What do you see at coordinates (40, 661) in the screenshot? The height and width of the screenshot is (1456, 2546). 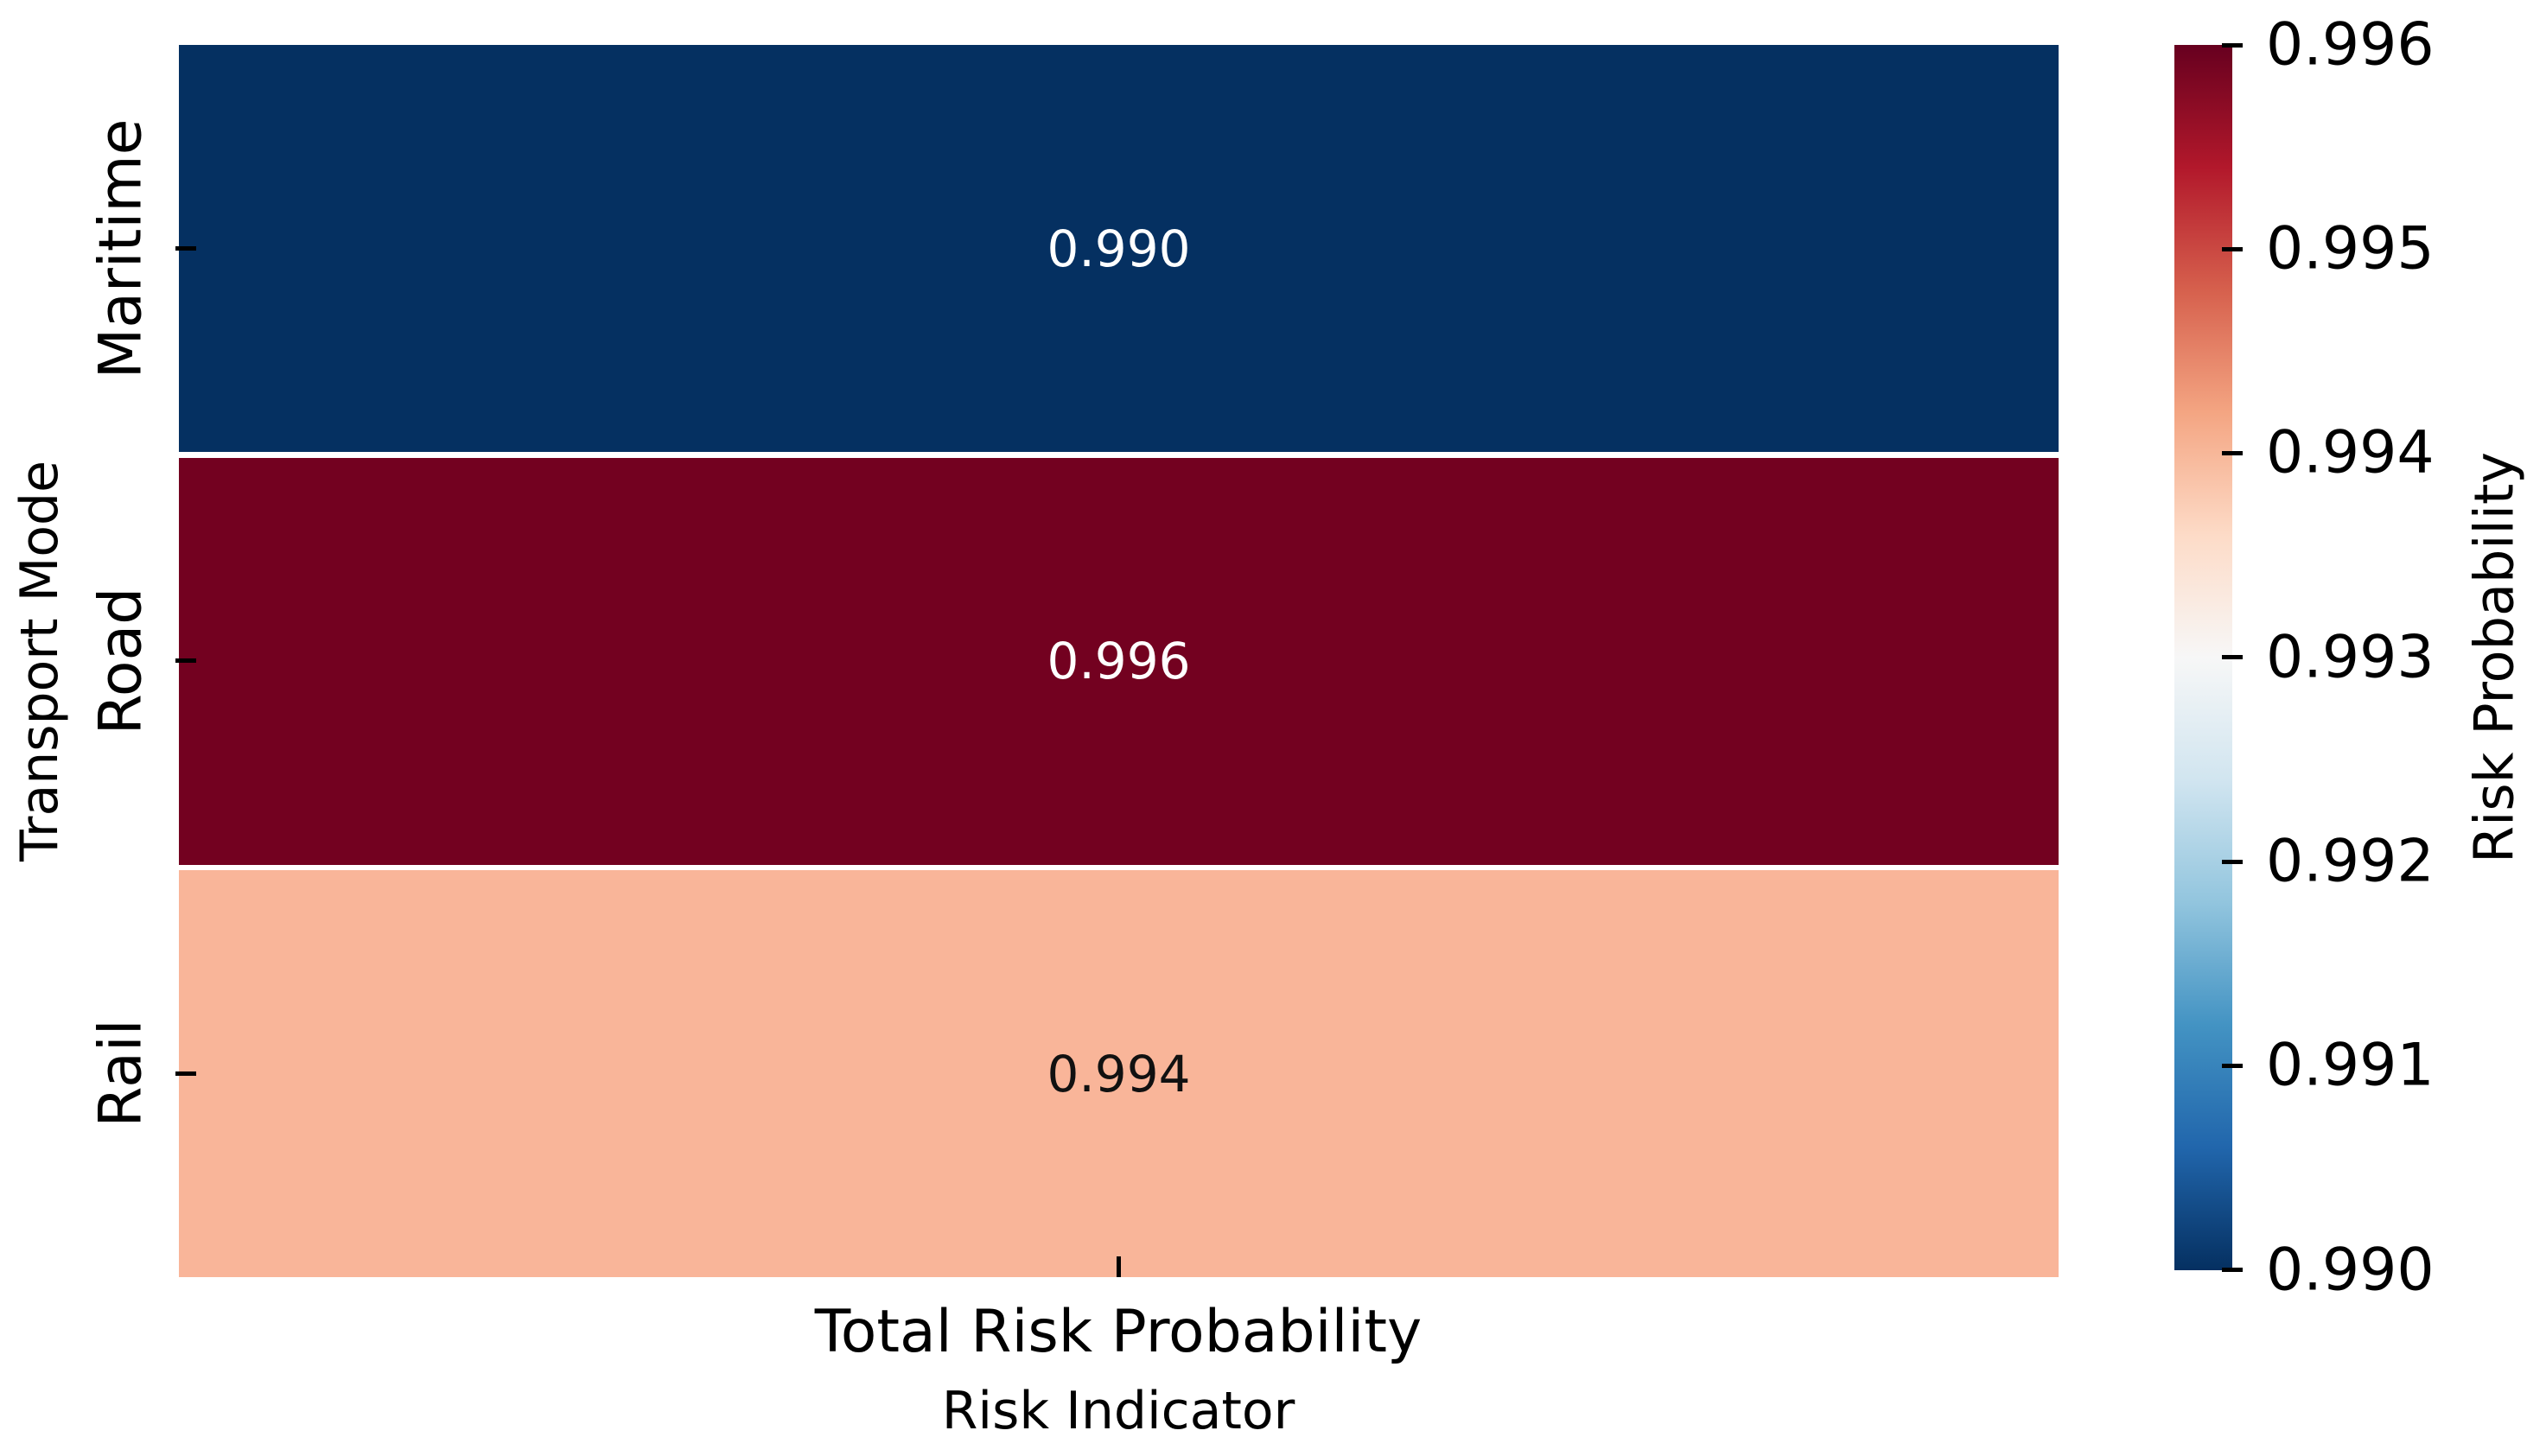 I see `y-axis-title: Transport Mode` at bounding box center [40, 661].